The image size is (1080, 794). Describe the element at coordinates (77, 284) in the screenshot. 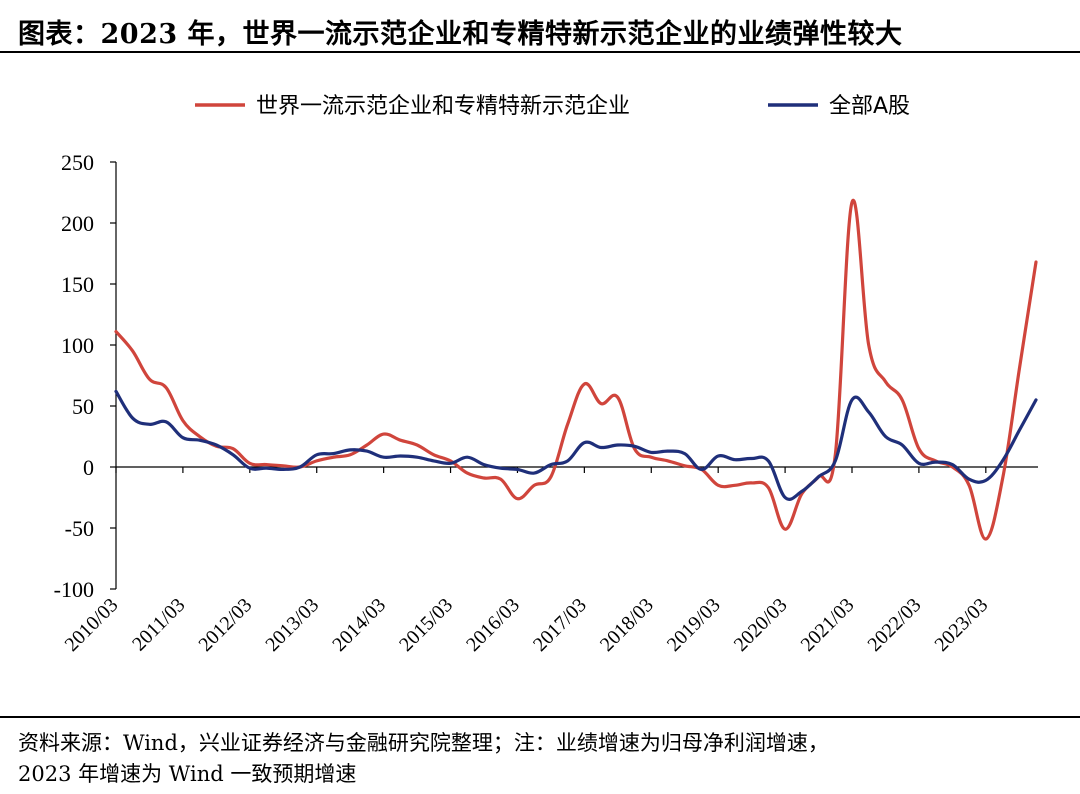

I see `y-tick-label: 150` at that location.